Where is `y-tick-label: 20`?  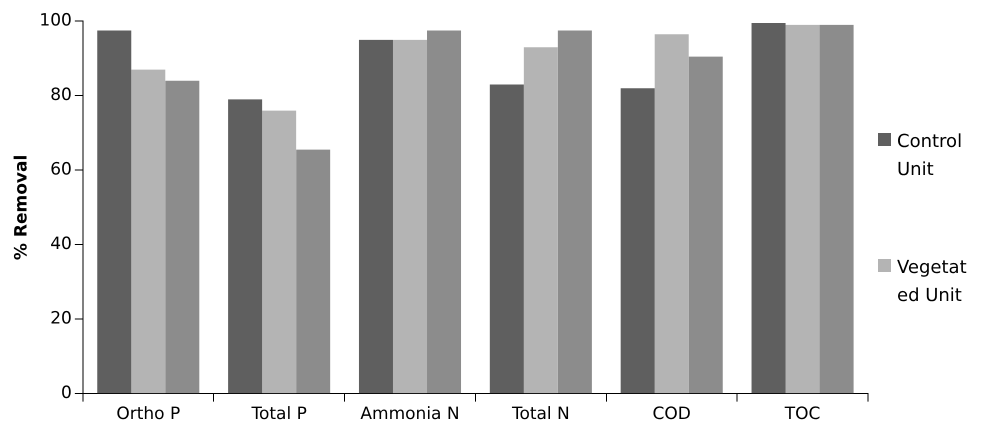 y-tick-label: 20 is located at coordinates (61, 318).